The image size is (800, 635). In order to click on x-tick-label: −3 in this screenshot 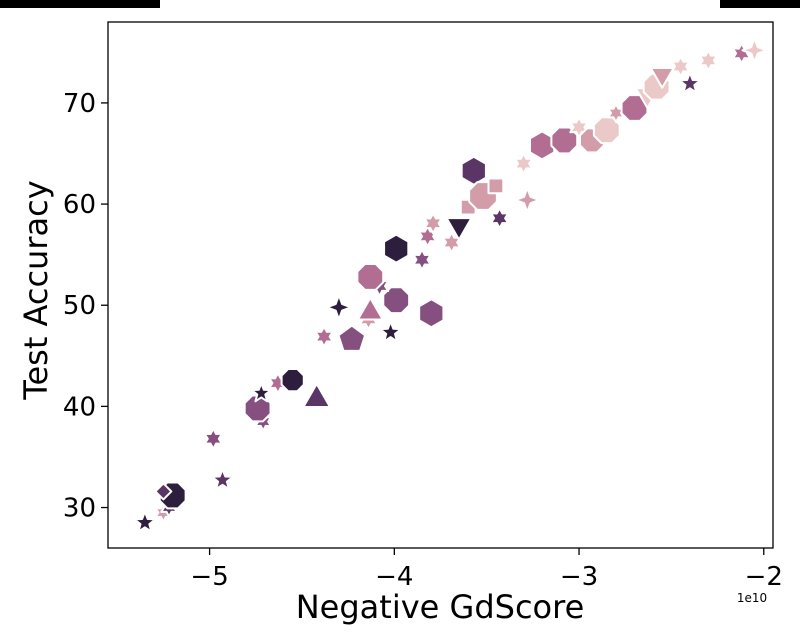, I will do `click(579, 577)`.